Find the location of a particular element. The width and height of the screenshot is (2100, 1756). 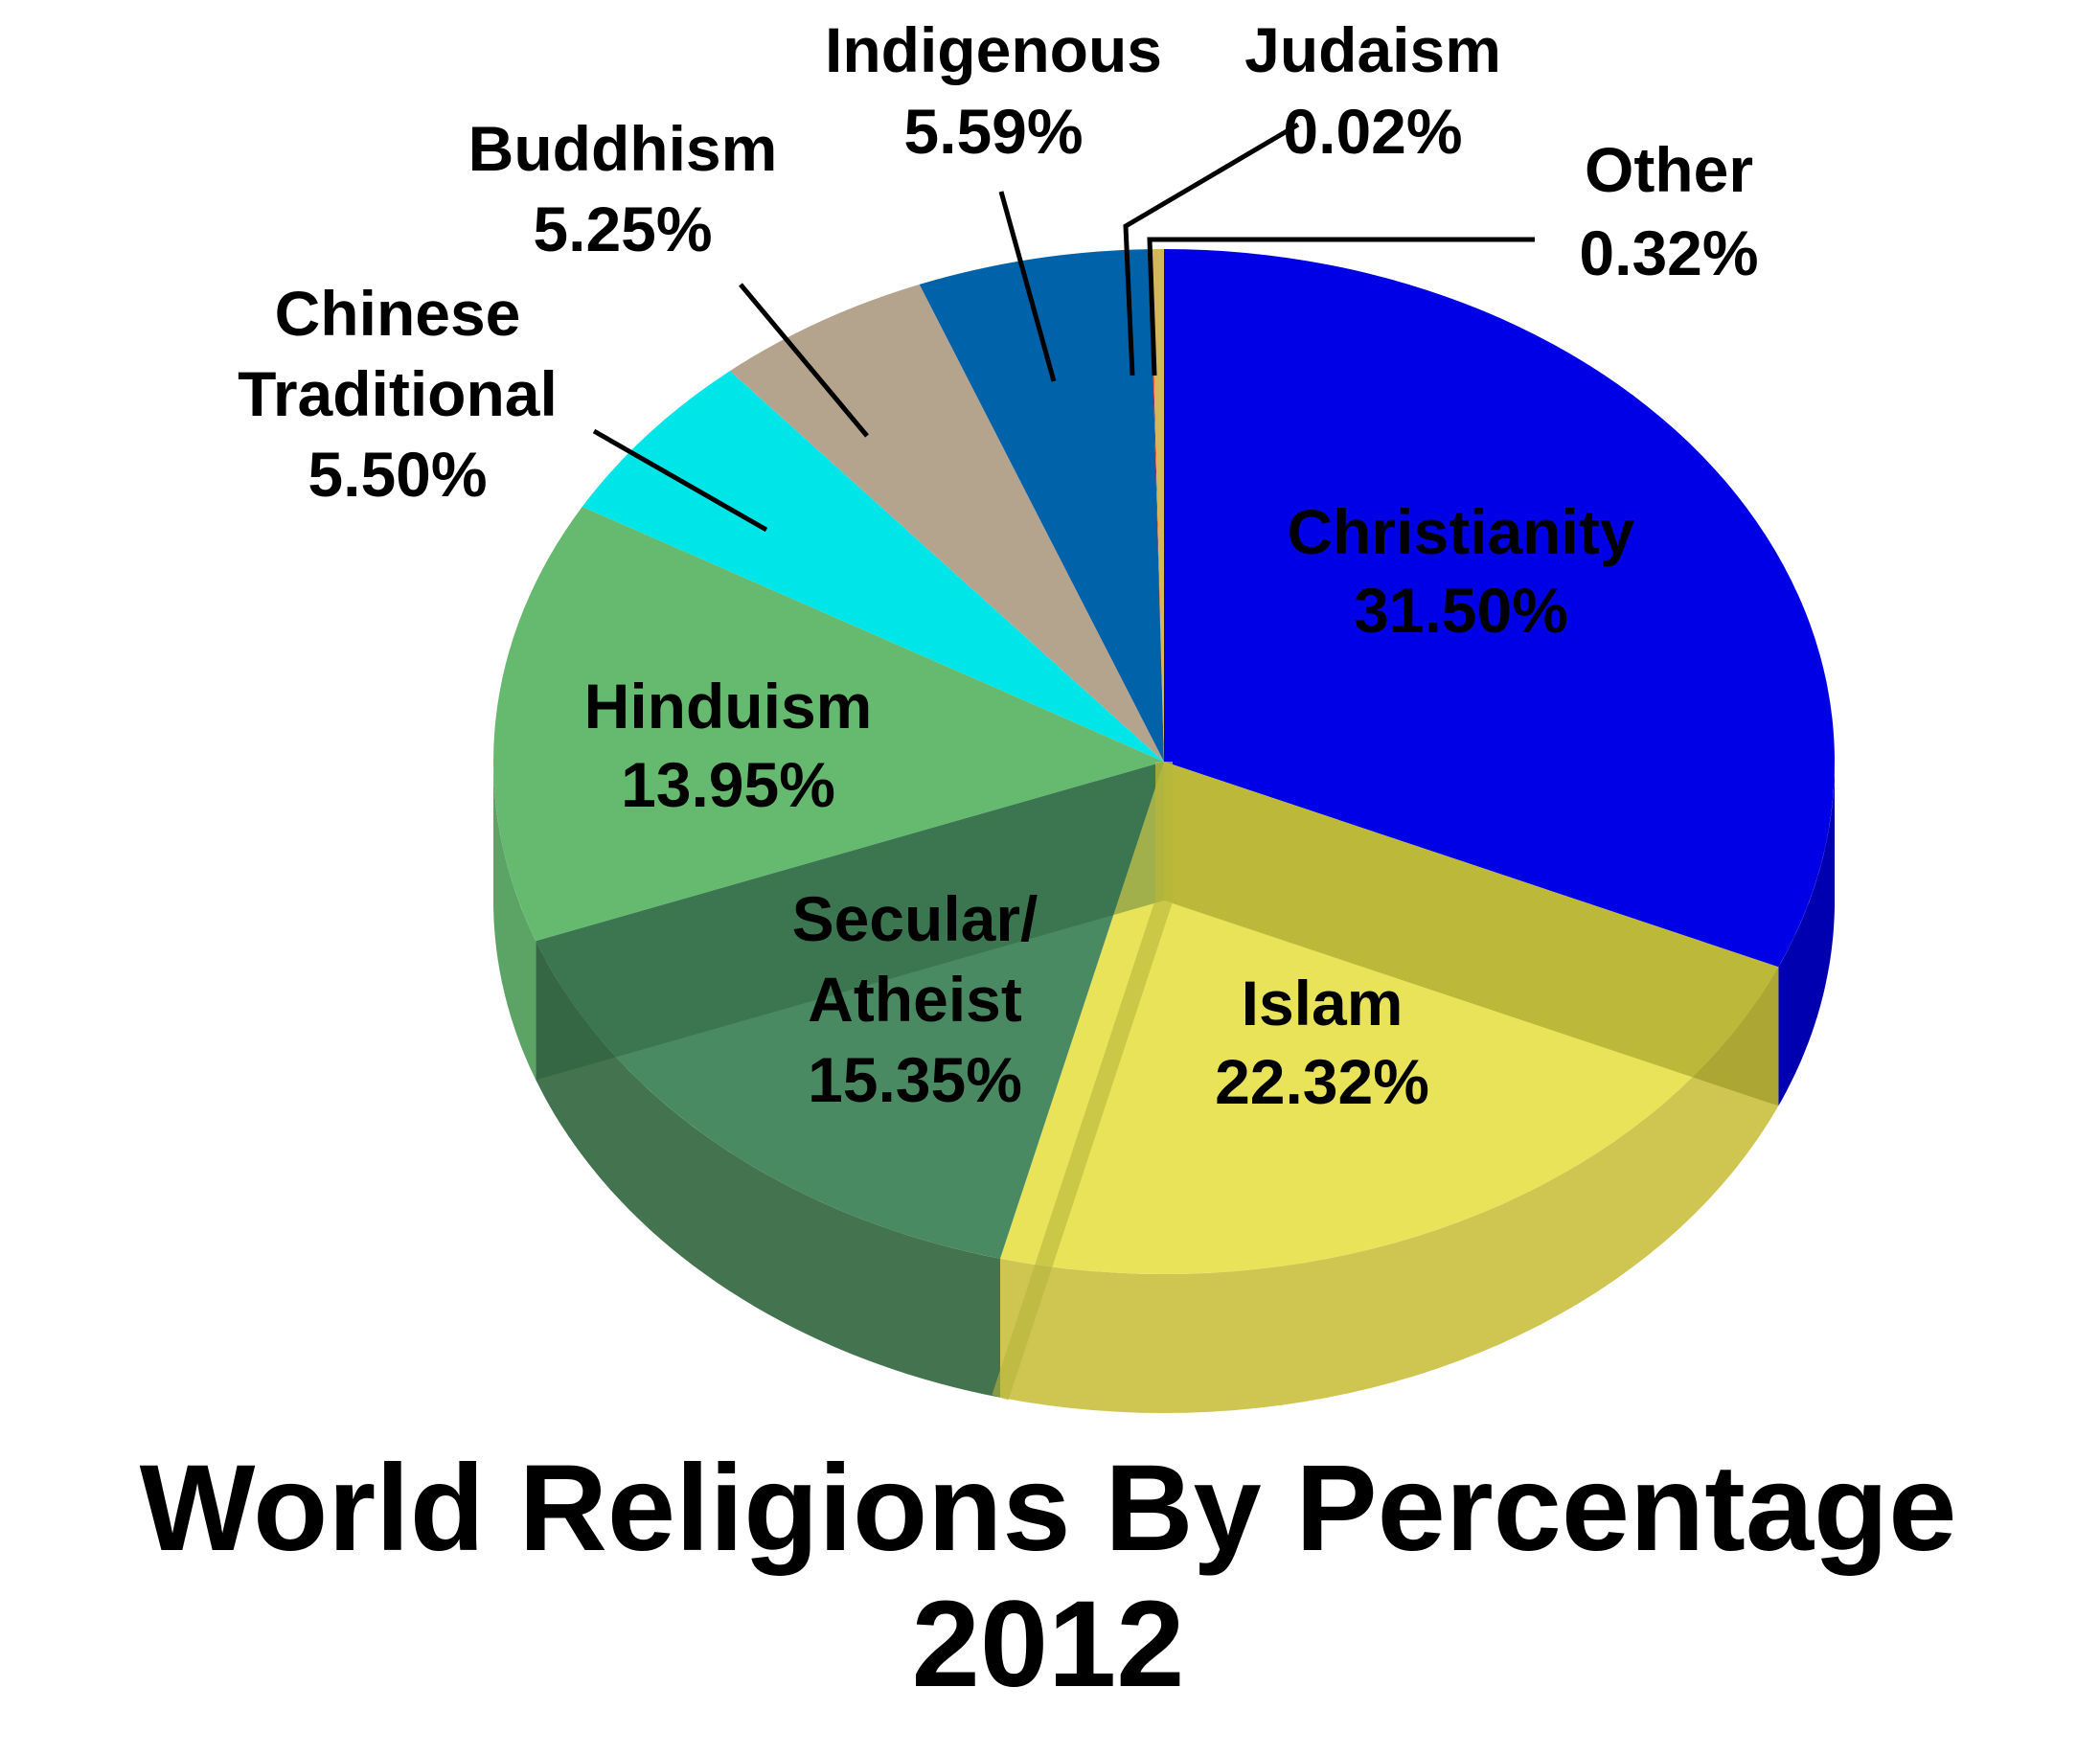

pct-label-islam: 22.32% is located at coordinates (1322, 1081).